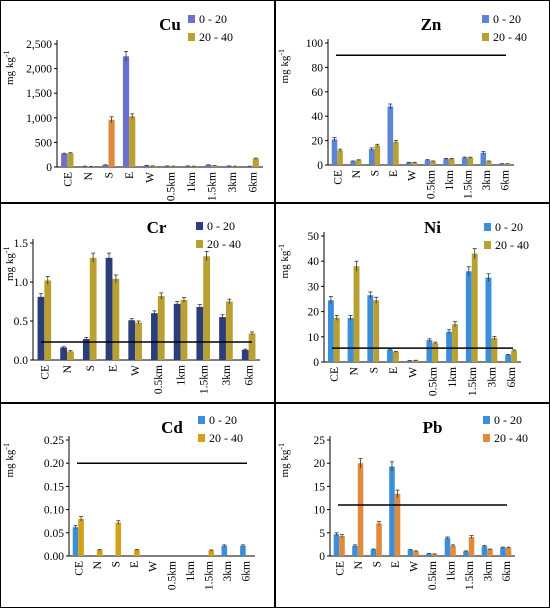 The height and width of the screenshot is (611, 550). Describe the element at coordinates (415, 361) in the screenshot. I see `bar-ni-s2-w` at that location.